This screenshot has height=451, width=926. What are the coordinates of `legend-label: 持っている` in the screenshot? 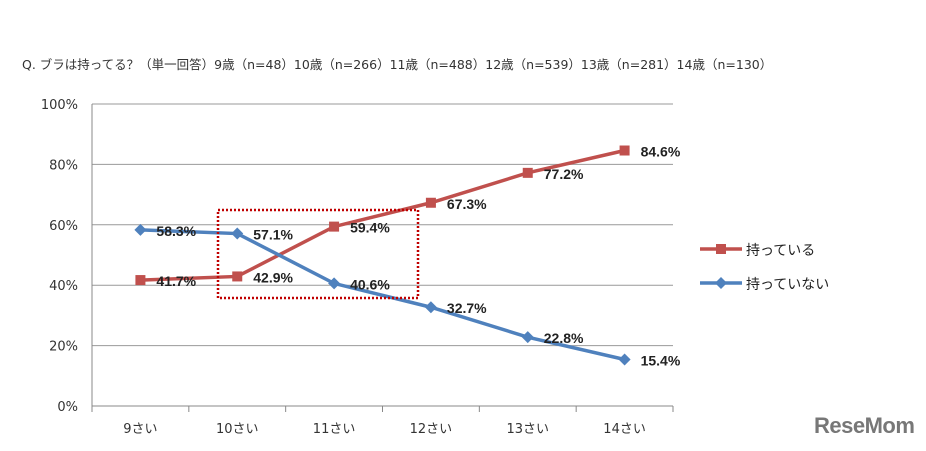 It's located at (780, 251).